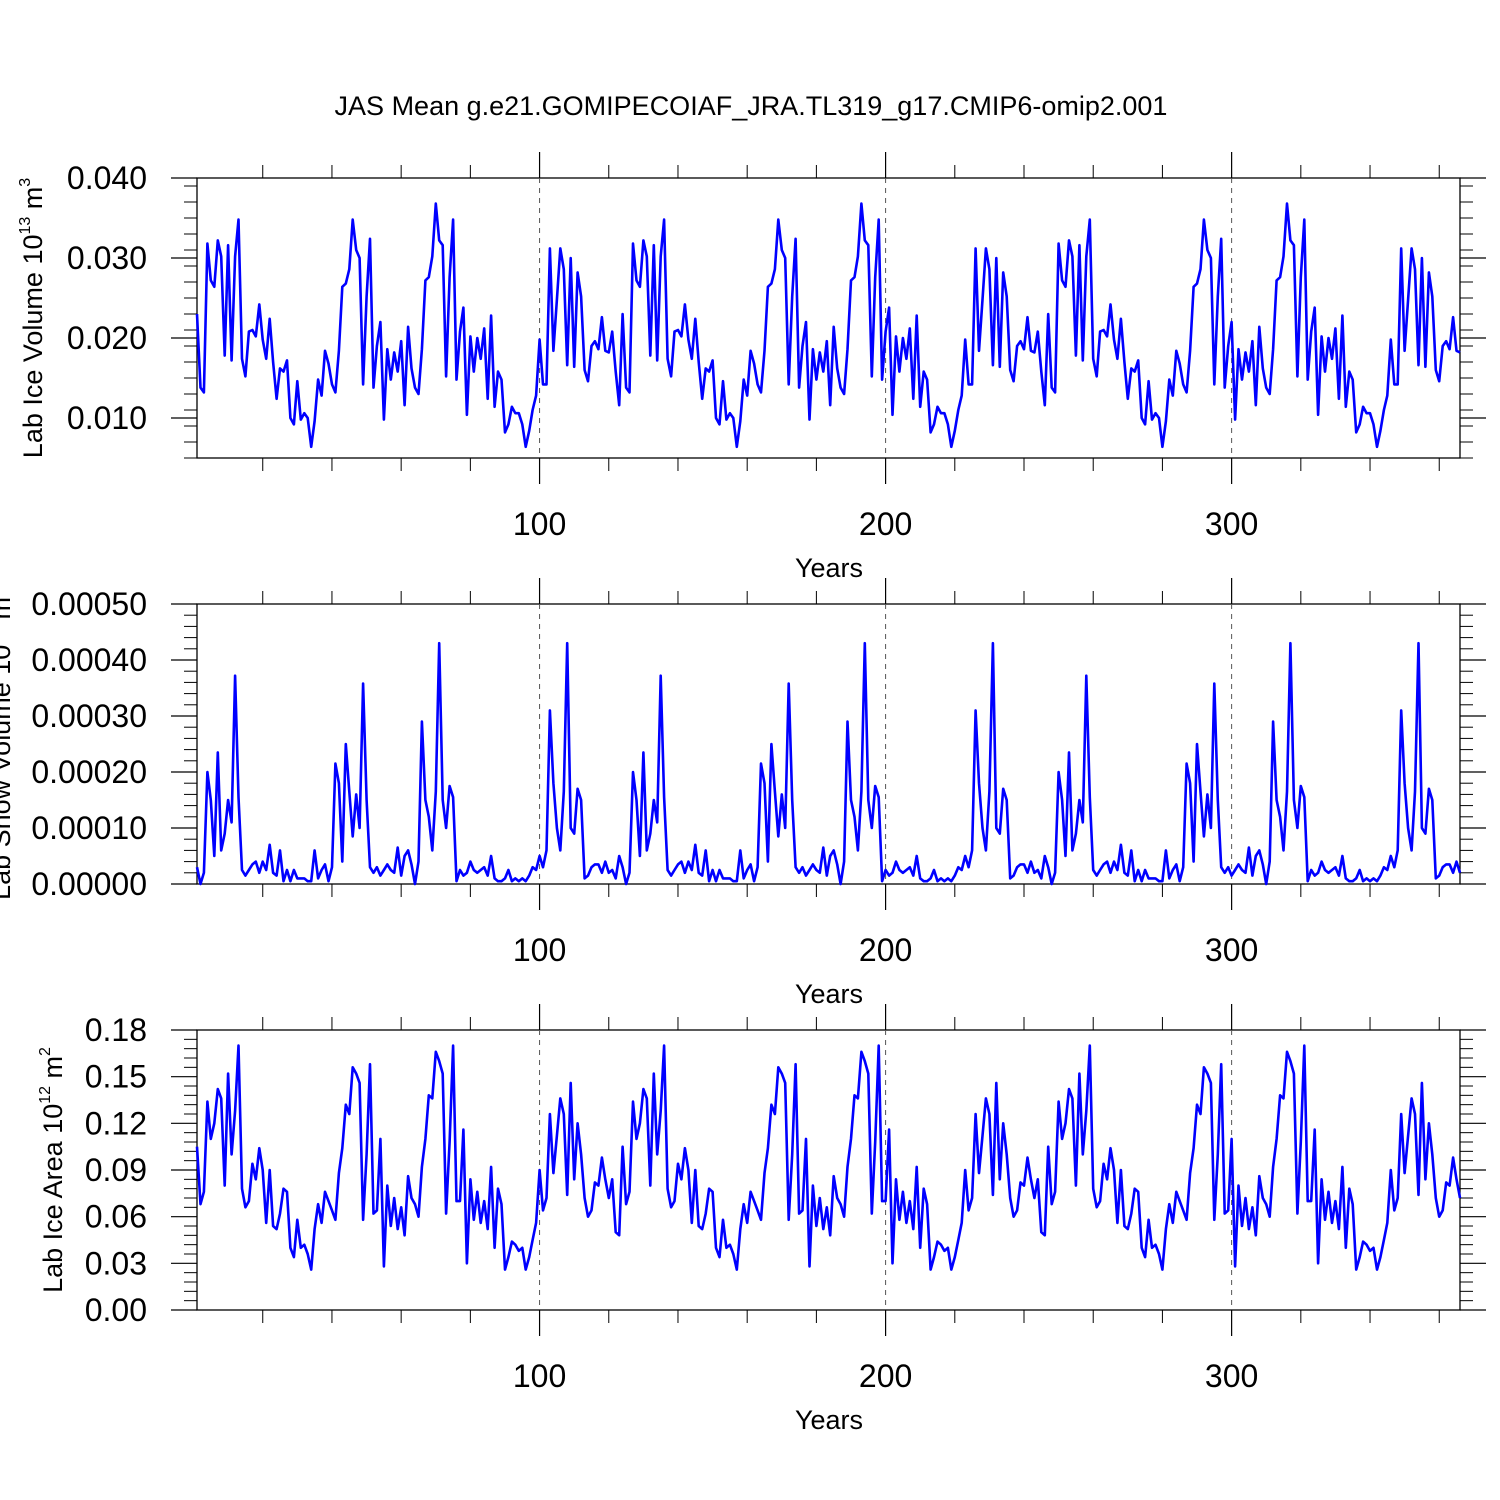 The width and height of the screenshot is (1500, 1500). Describe the element at coordinates (8, 744) in the screenshot. I see `y-axis-label: Lab Snow Volume 1013 m3` at that location.